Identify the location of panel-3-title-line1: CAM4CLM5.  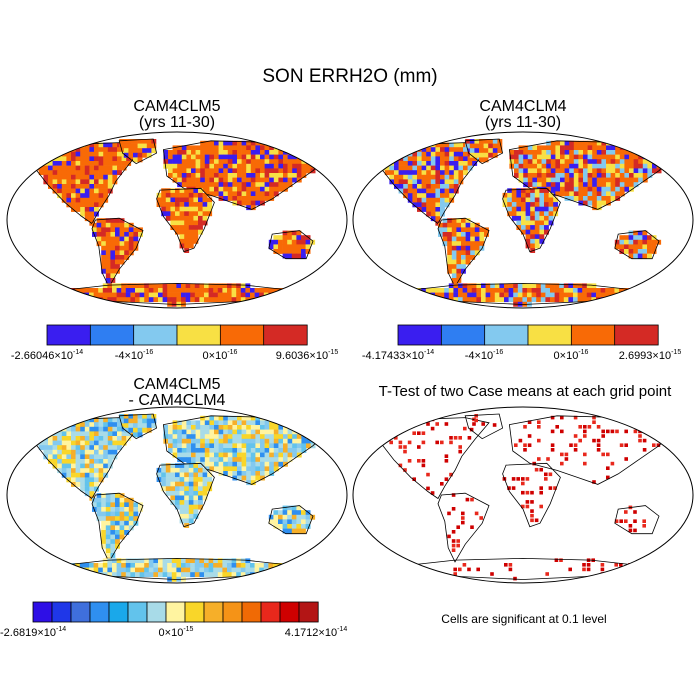
(177, 384).